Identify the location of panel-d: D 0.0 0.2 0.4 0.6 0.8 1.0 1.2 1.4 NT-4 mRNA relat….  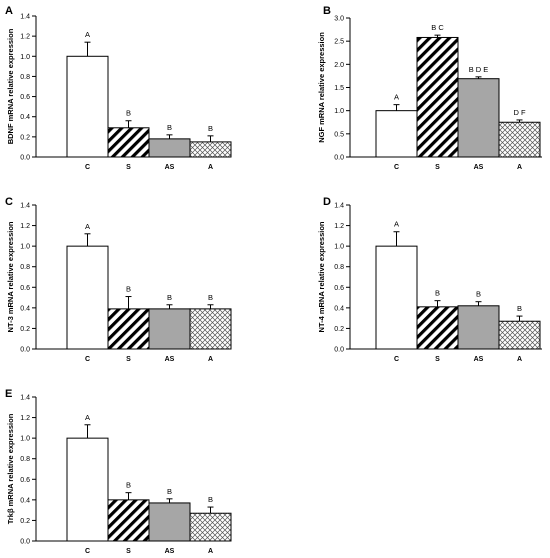
(429, 279).